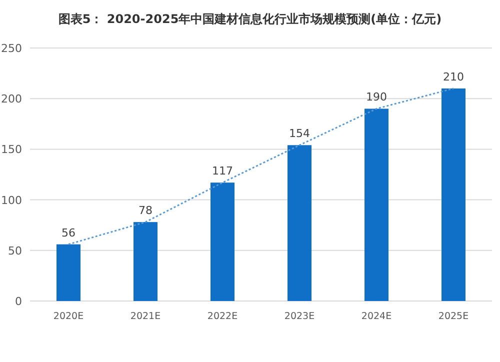  I want to click on x-tick-label: 2021E, so click(145, 316).